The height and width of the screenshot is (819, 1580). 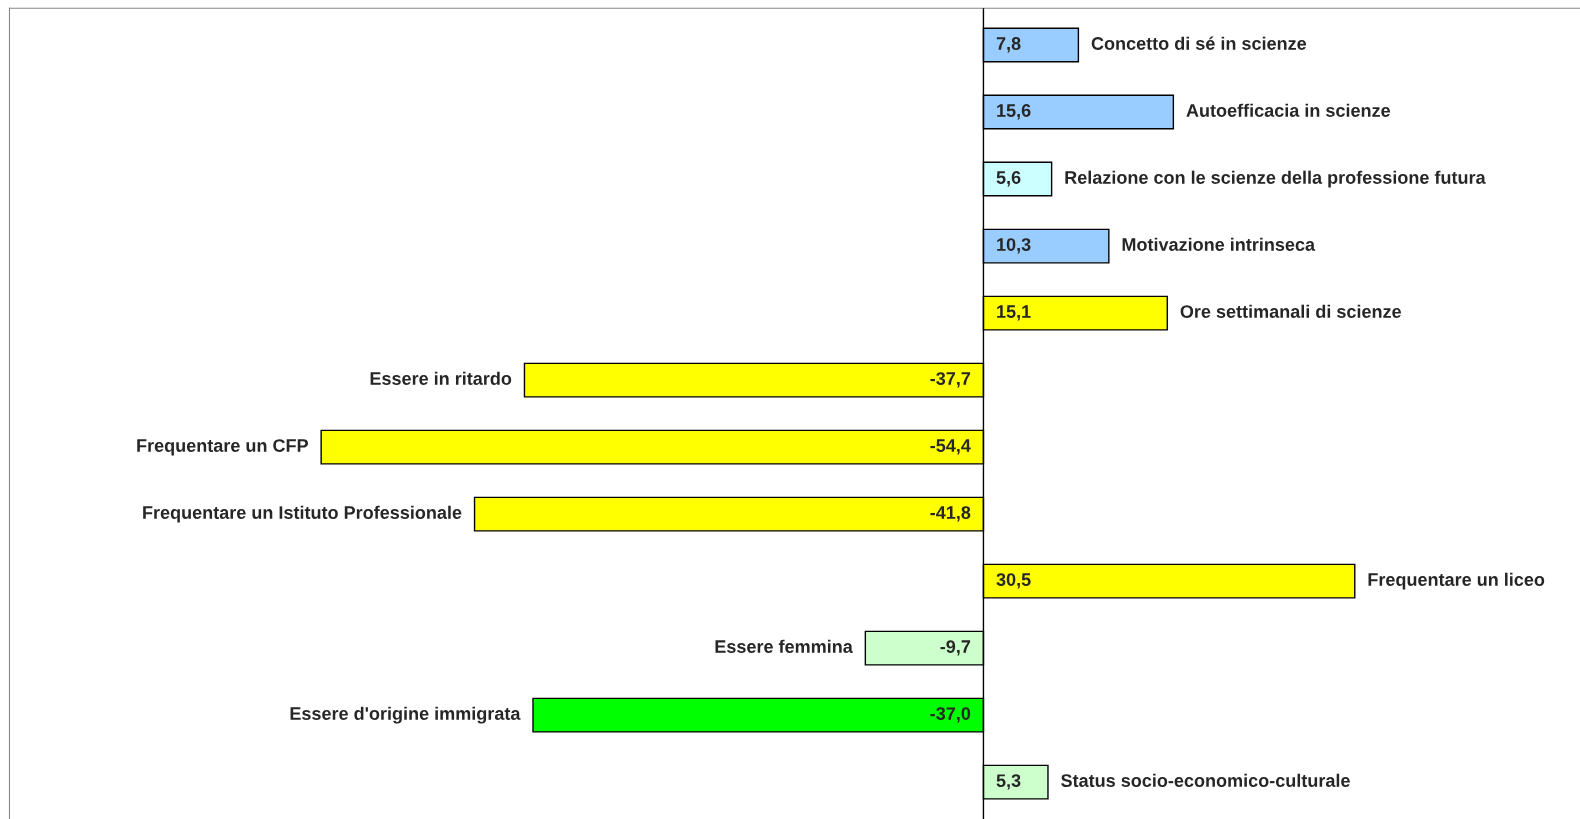 I want to click on y-tick-label: Frequentare un Istituto Professionale, so click(x=302, y=514).